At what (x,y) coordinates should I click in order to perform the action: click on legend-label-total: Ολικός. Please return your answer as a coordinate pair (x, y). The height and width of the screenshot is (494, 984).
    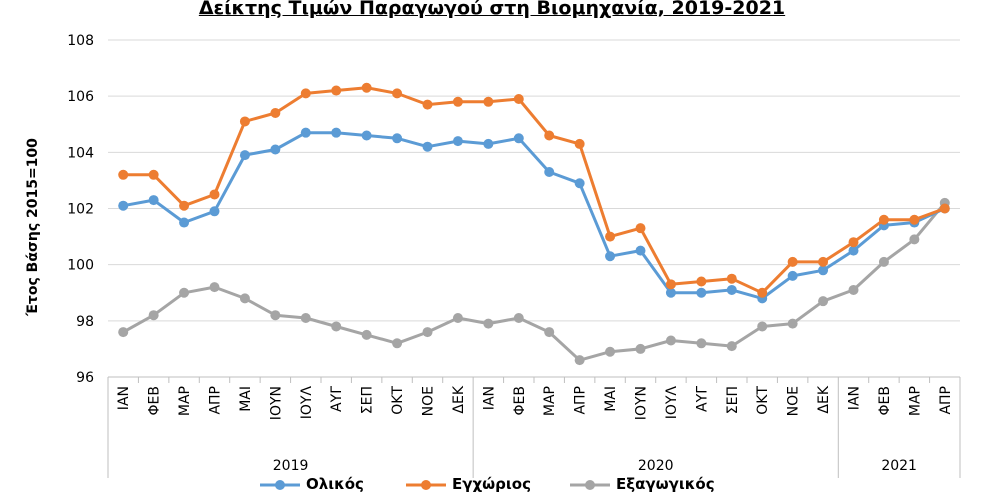
    Looking at the image, I should click on (335, 484).